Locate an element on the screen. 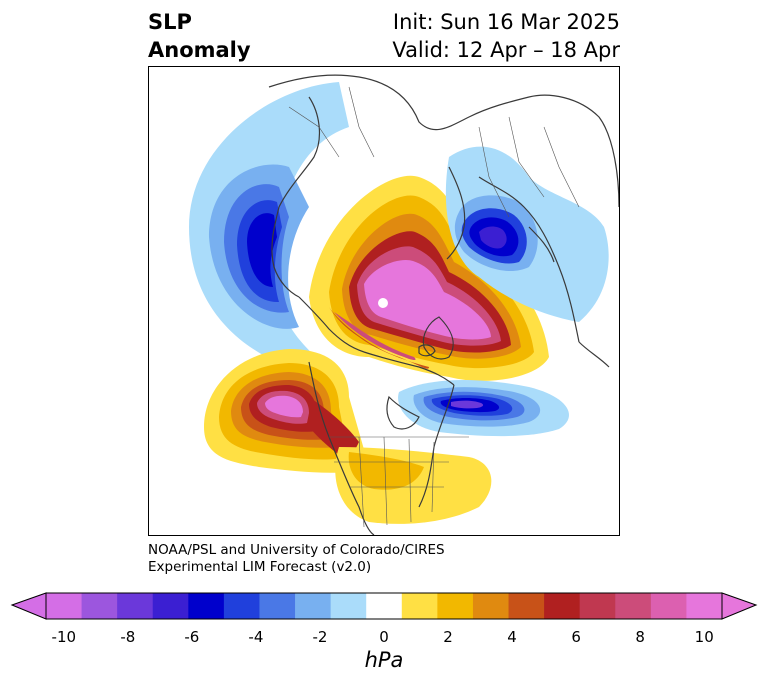  north-pacific-low is located at coordinates (269, 229).